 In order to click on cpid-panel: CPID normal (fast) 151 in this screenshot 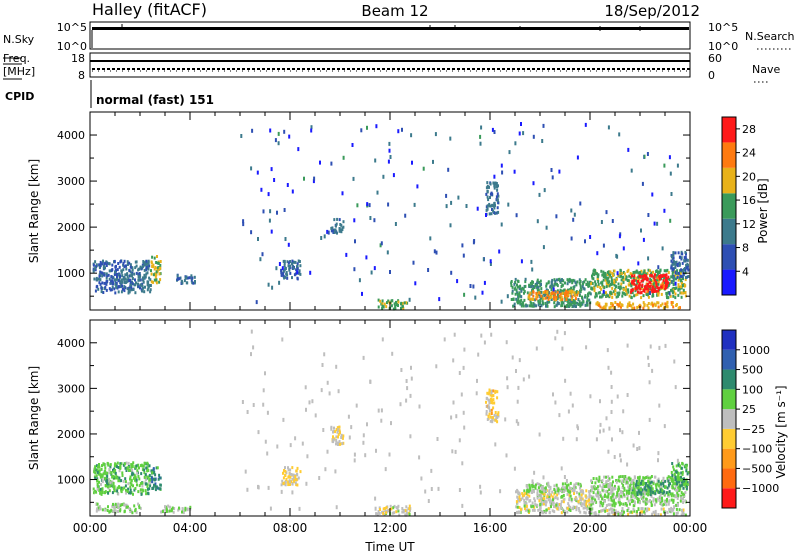, I will do `click(109, 94)`.